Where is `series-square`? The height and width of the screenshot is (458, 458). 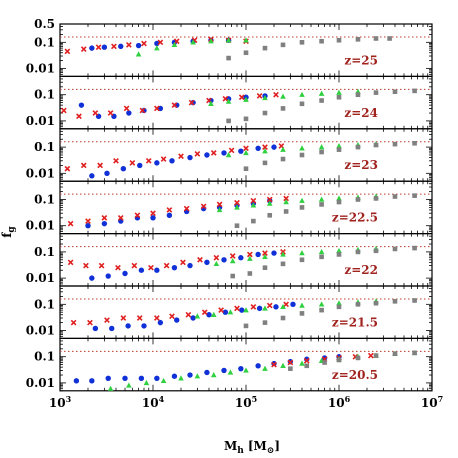
series-square is located at coordinates (352, 360).